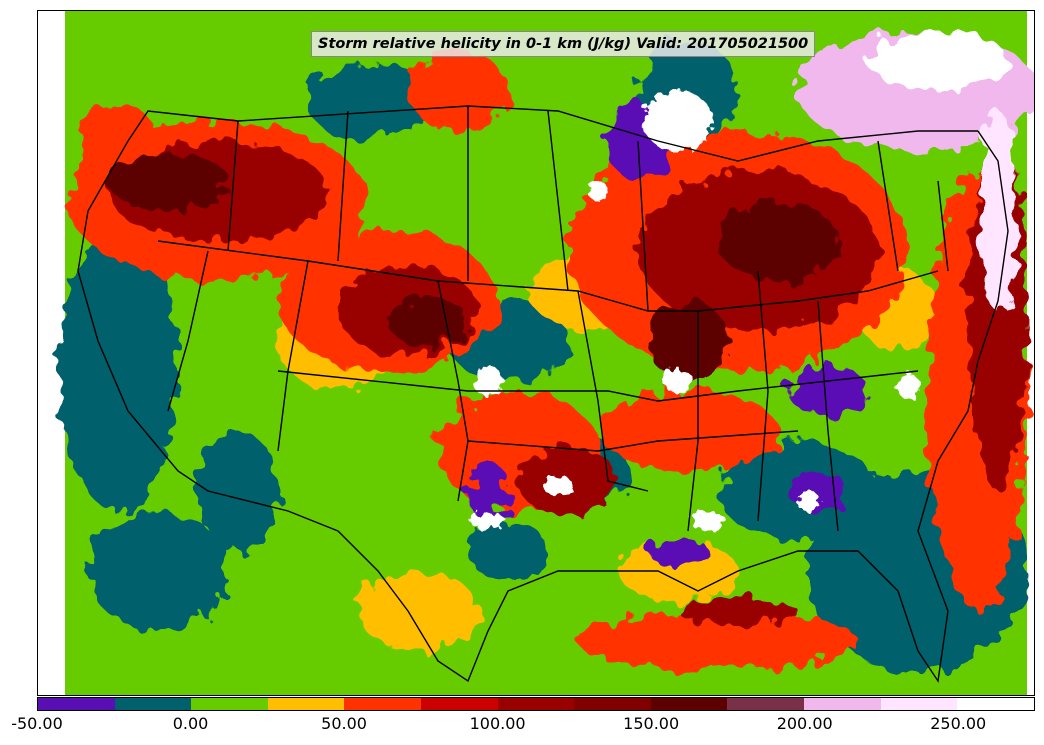 The width and height of the screenshot is (1044, 745). What do you see at coordinates (958, 723) in the screenshot?
I see `colorbar-tick-label: 250.00` at bounding box center [958, 723].